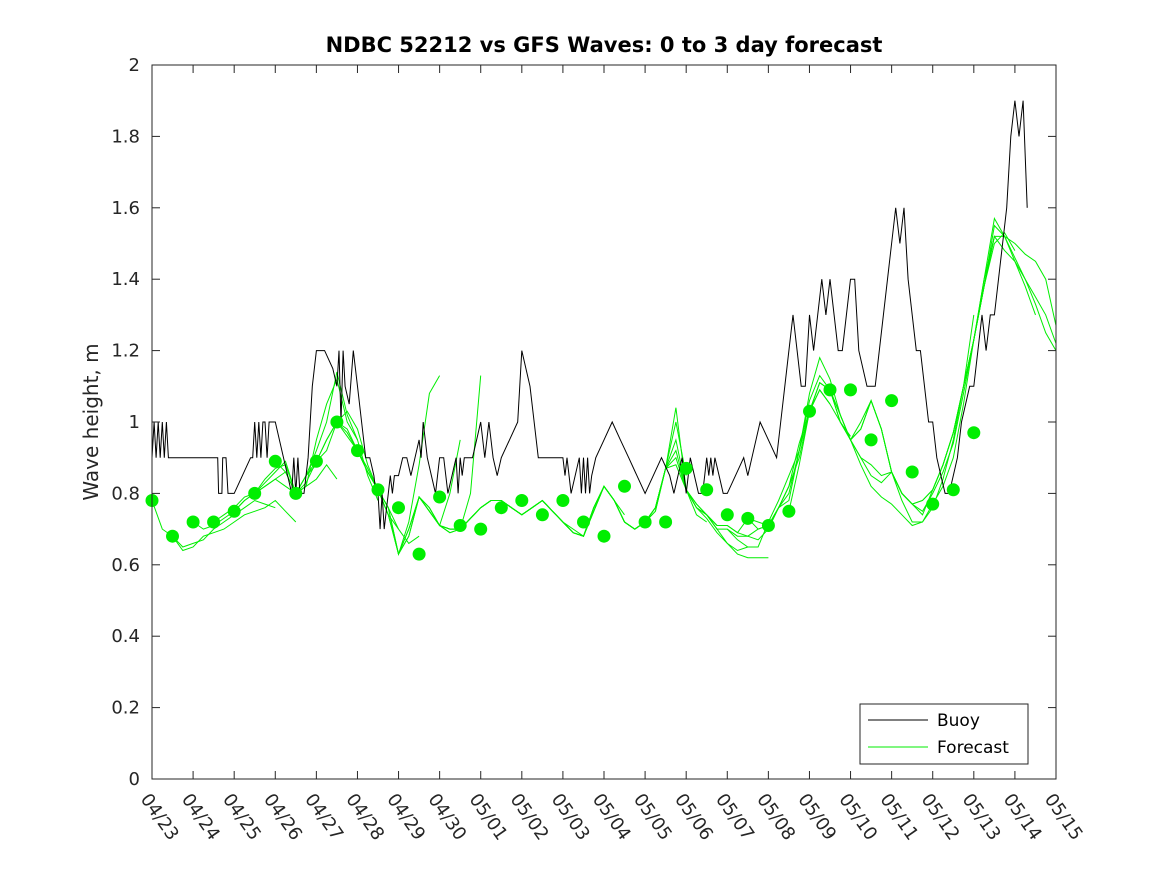  What do you see at coordinates (125, 636) in the screenshot?
I see `y-tick-label: 0.4` at bounding box center [125, 636].